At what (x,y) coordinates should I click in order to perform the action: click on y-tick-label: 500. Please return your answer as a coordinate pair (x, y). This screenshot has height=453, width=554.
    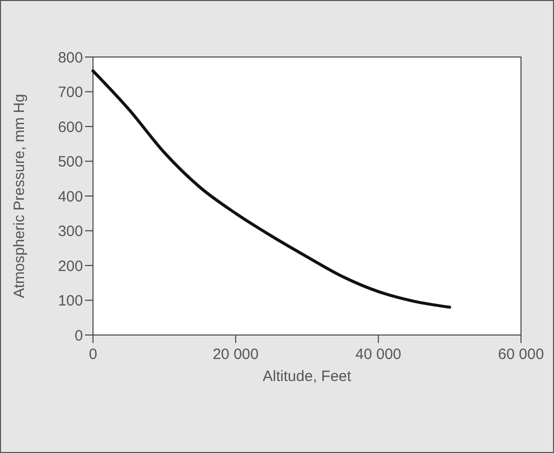
    Looking at the image, I should click on (70, 162).